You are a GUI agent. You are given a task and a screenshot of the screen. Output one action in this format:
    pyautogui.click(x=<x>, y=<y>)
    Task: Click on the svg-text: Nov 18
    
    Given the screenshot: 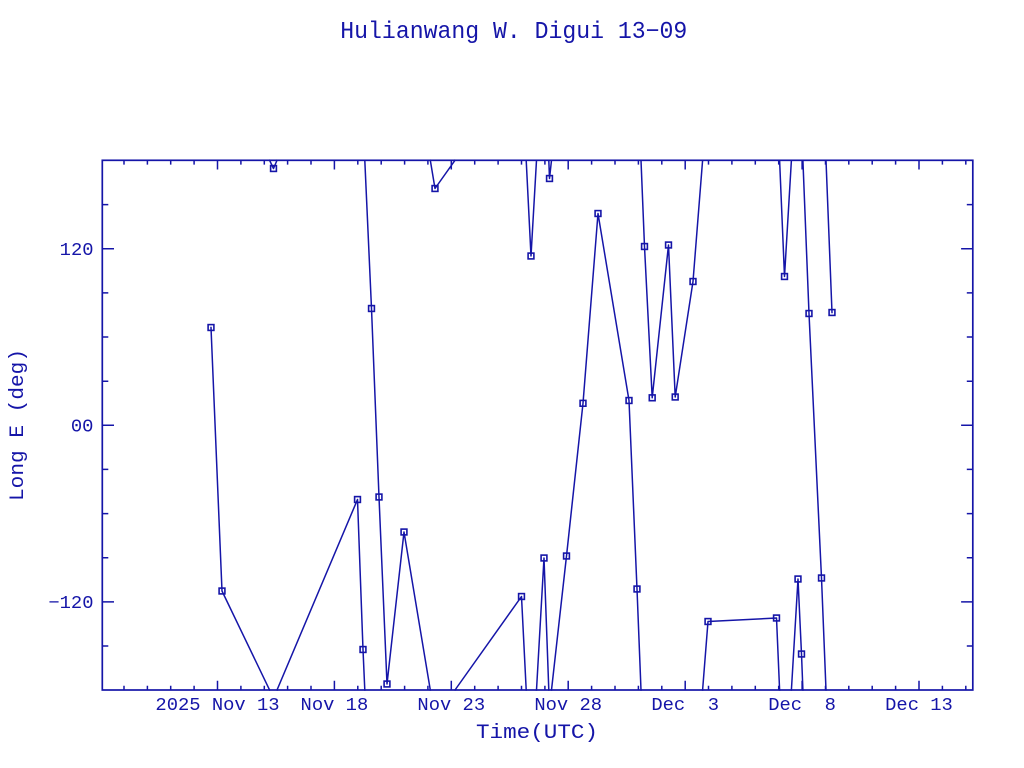 What is the action you would take?
    pyautogui.click(x=335, y=706)
    